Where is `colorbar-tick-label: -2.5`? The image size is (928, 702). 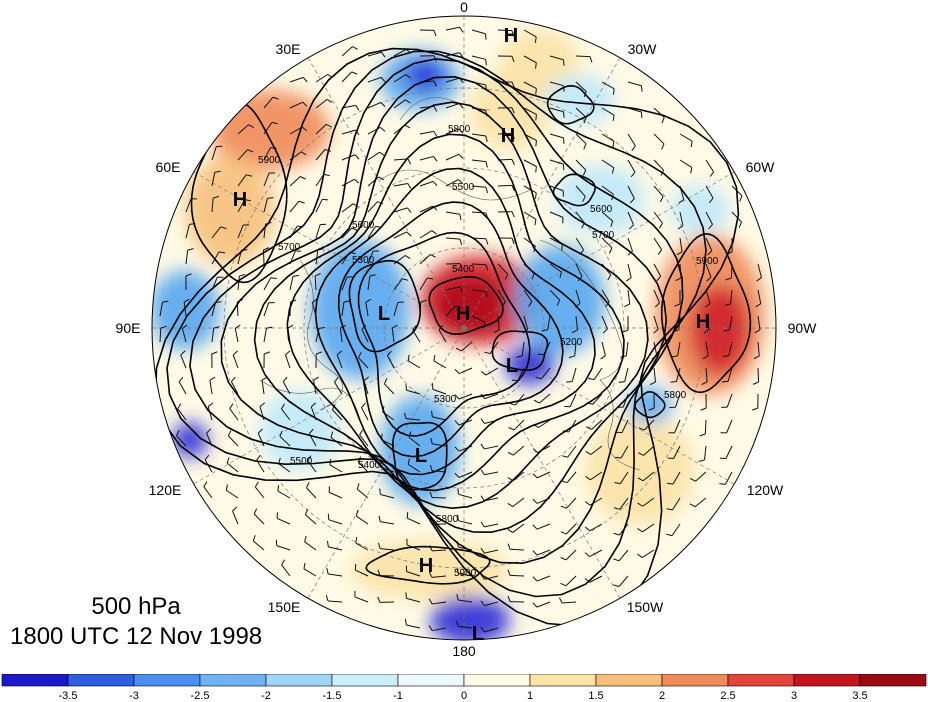
colorbar-tick-label: -2.5 is located at coordinates (200, 696).